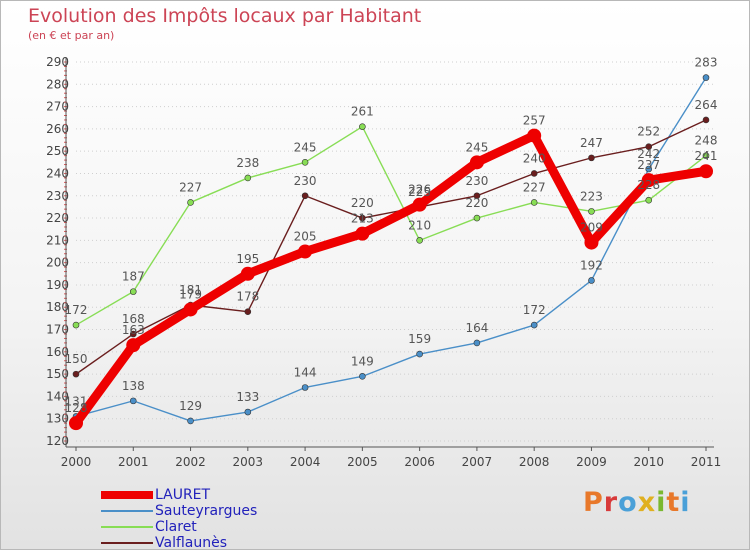  What do you see at coordinates (362, 361) in the screenshot?
I see `data-label-sauteyrargues: 149` at bounding box center [362, 361].